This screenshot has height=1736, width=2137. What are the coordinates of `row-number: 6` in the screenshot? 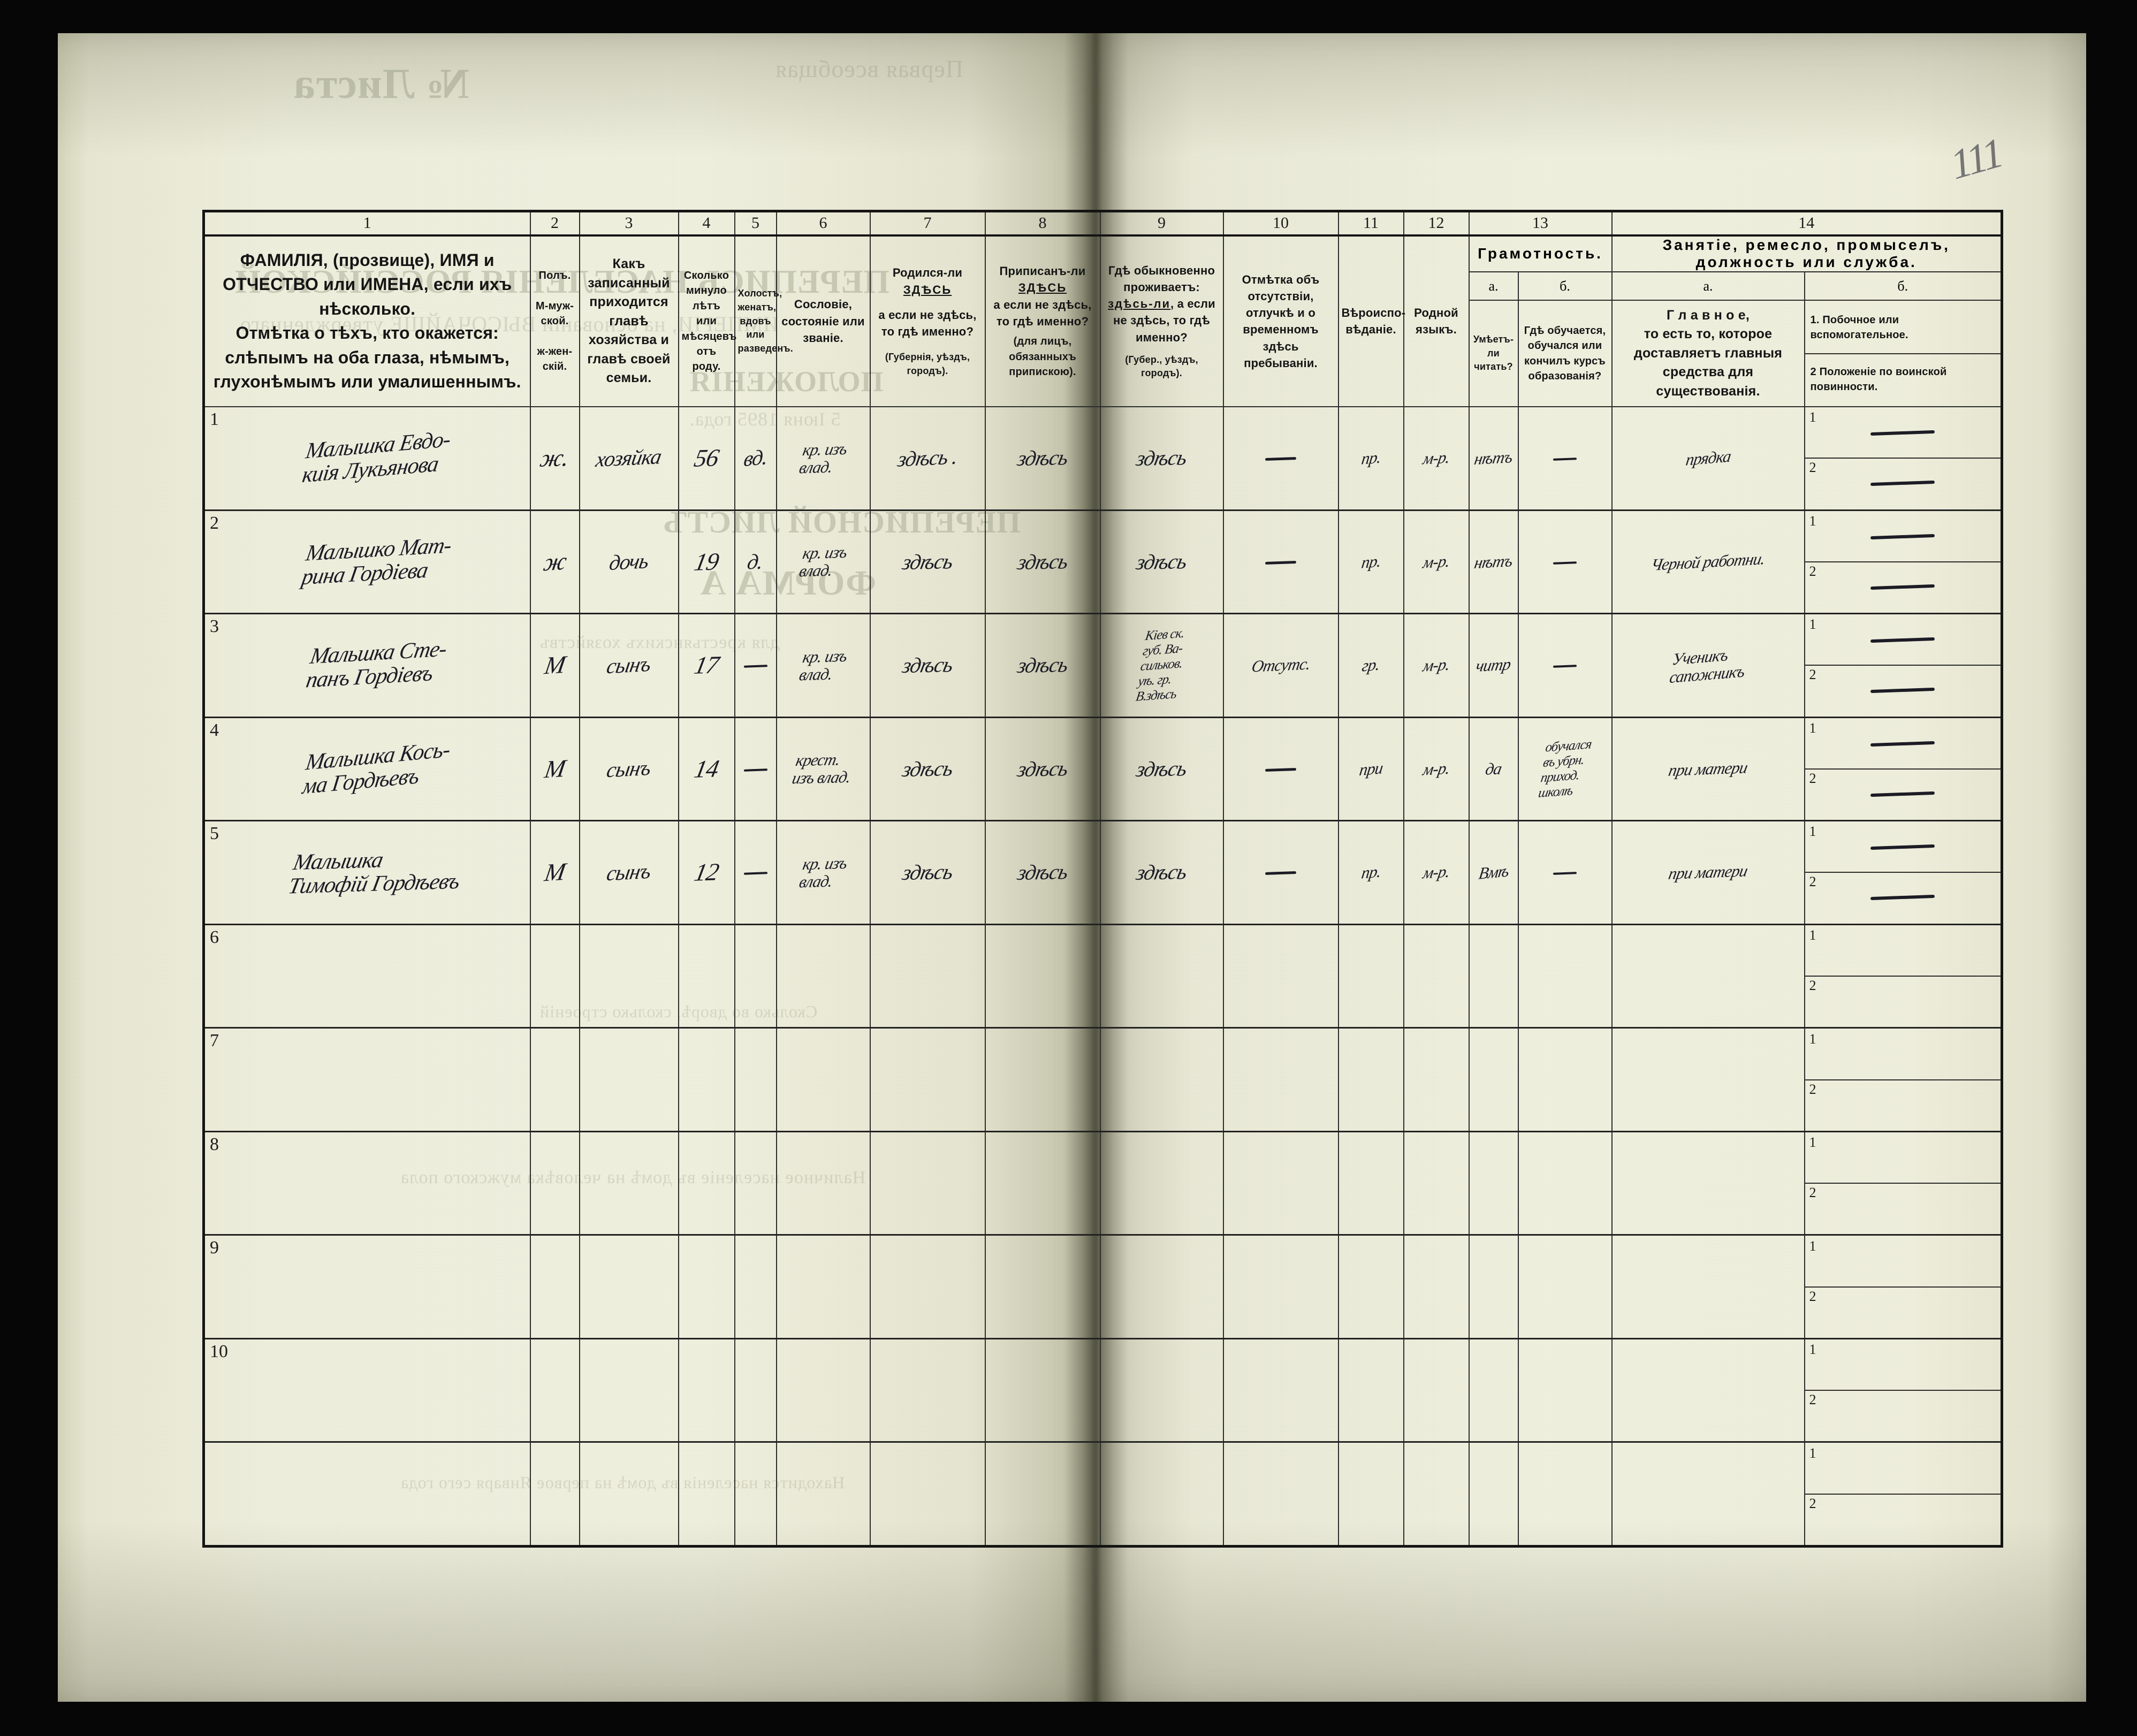 It's located at (214, 937).